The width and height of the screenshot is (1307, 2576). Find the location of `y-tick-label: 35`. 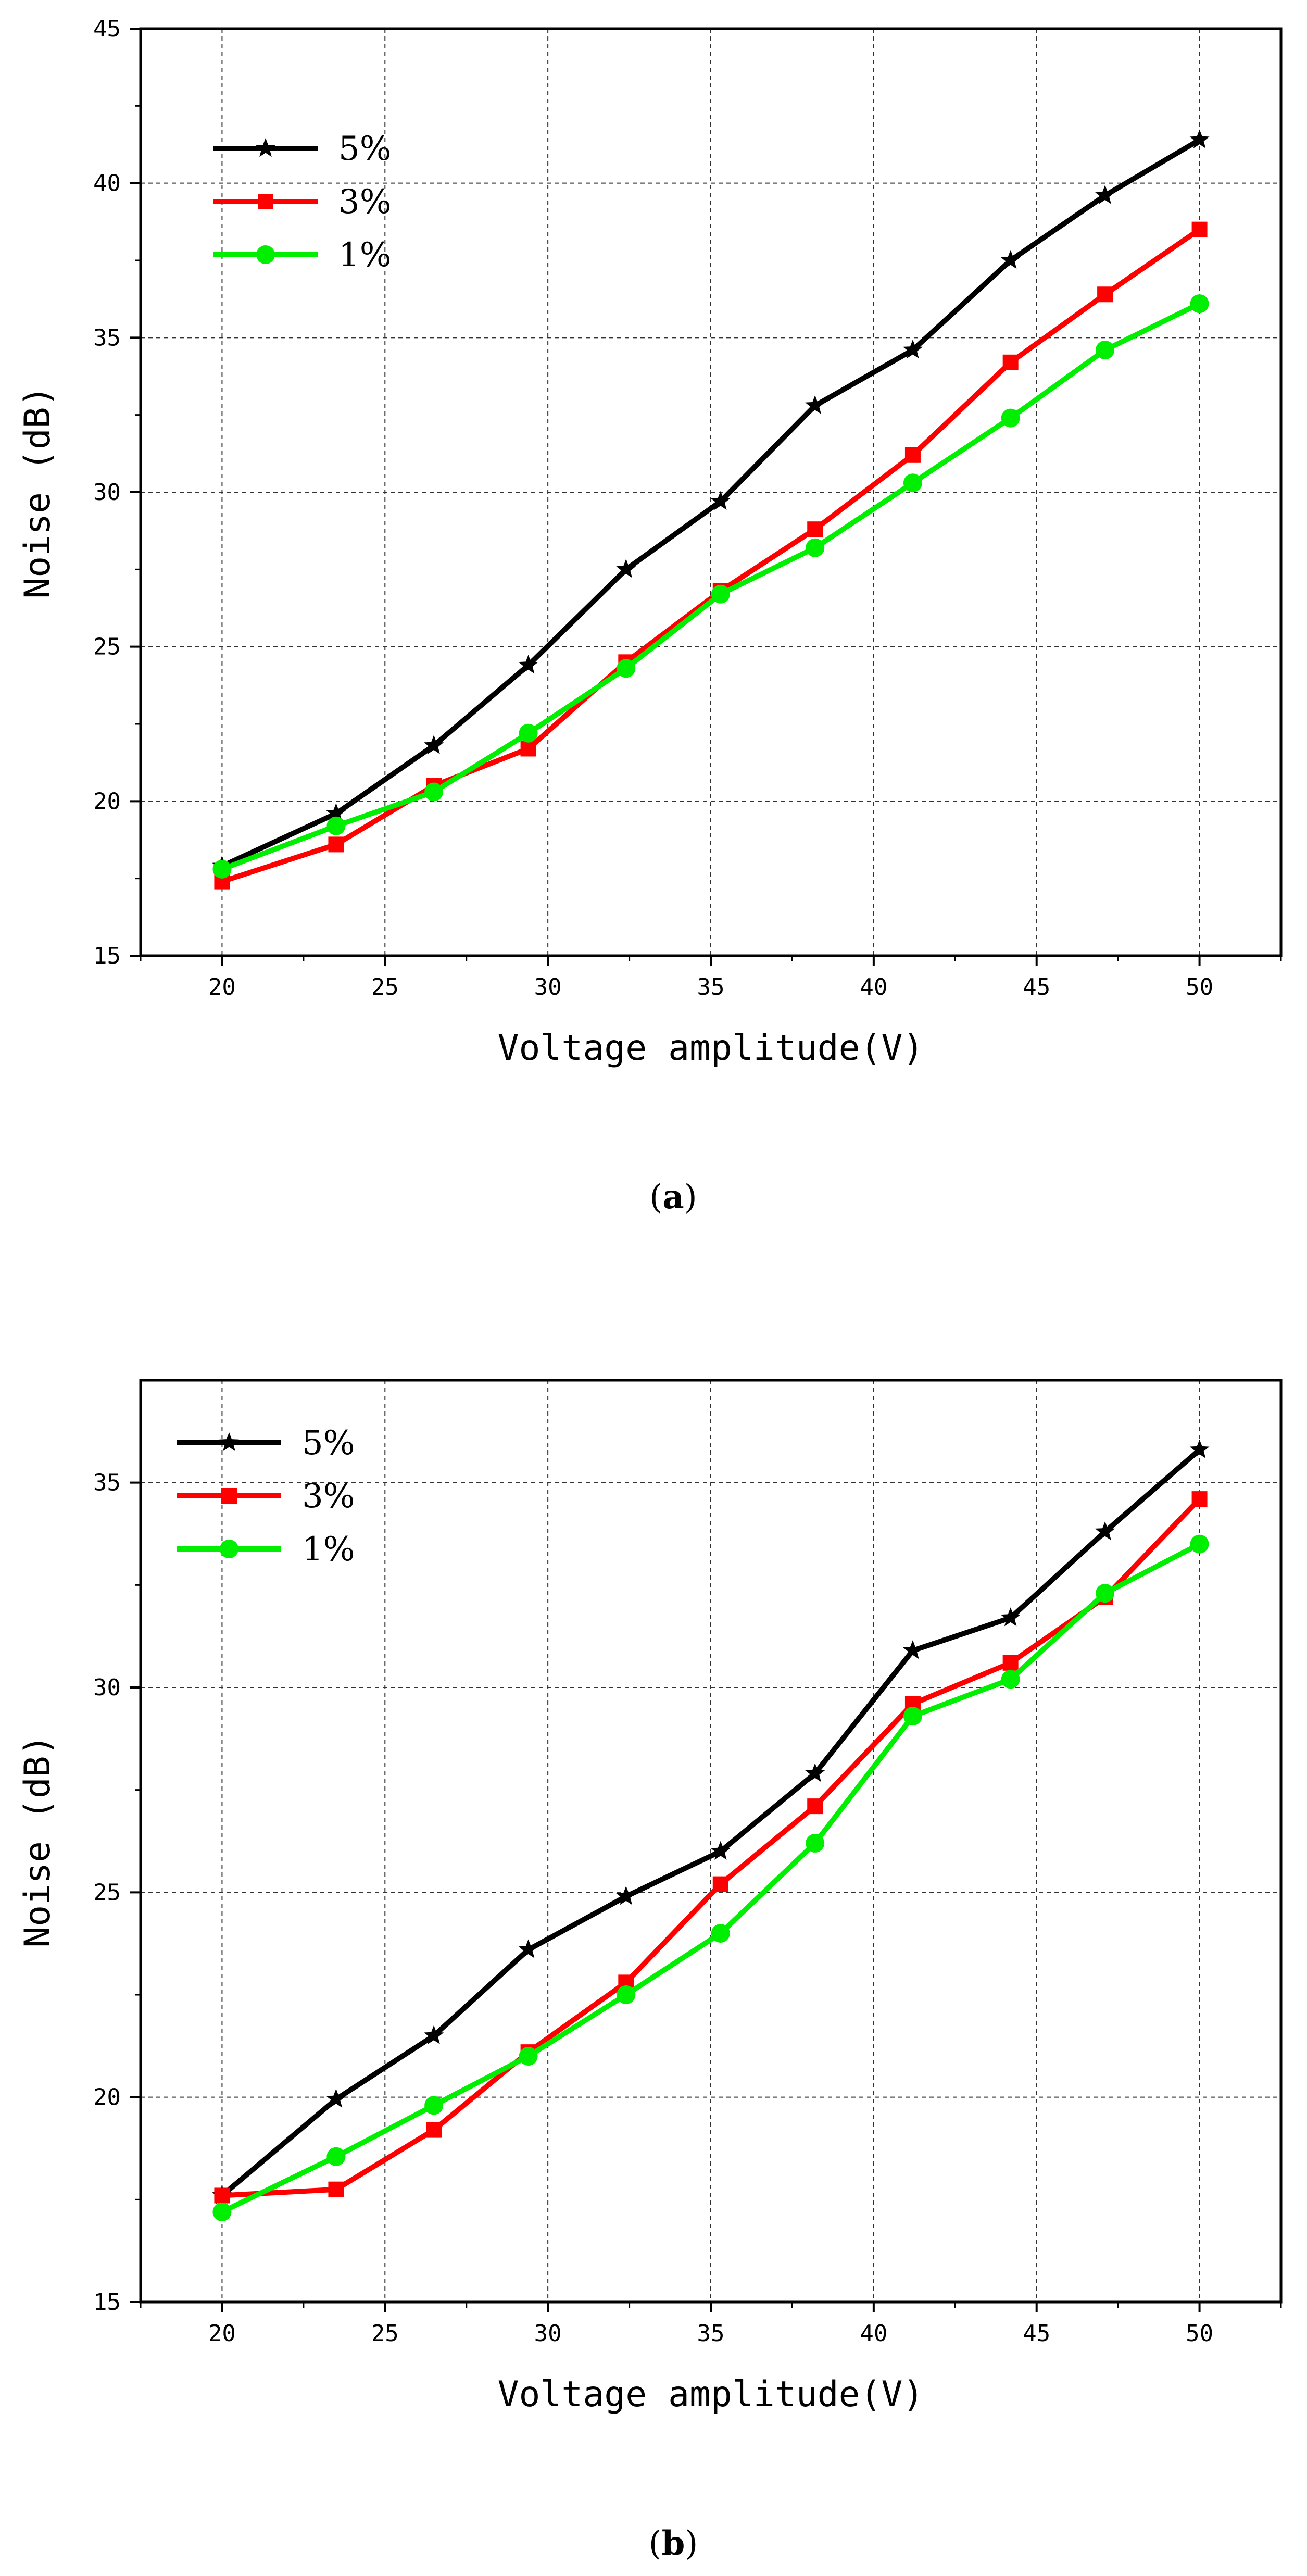

y-tick-label: 35 is located at coordinates (107, 337).